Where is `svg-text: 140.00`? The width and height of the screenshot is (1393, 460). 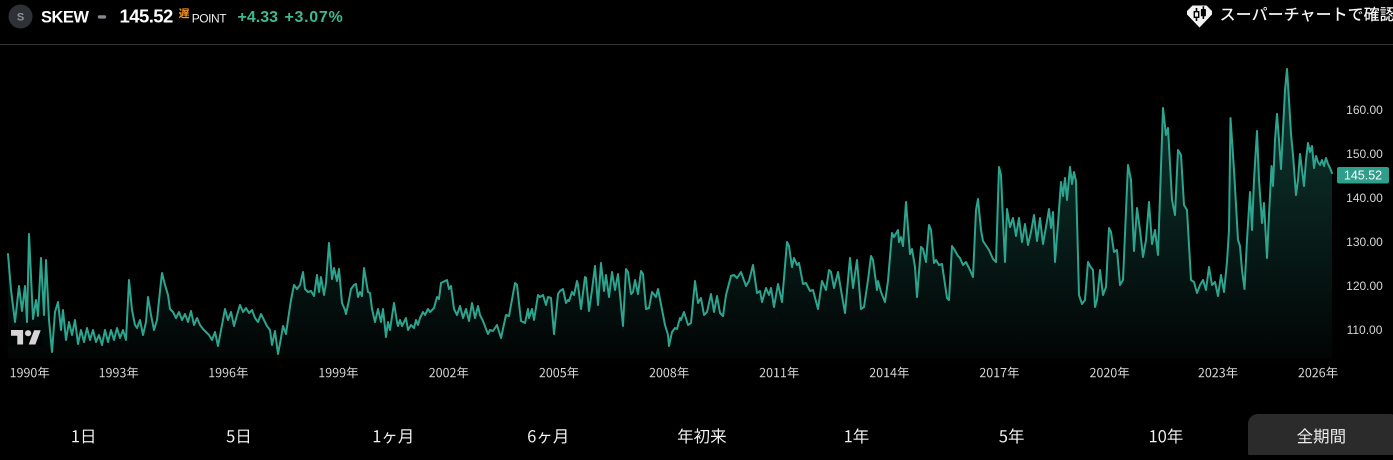 svg-text: 140.00 is located at coordinates (1364, 198).